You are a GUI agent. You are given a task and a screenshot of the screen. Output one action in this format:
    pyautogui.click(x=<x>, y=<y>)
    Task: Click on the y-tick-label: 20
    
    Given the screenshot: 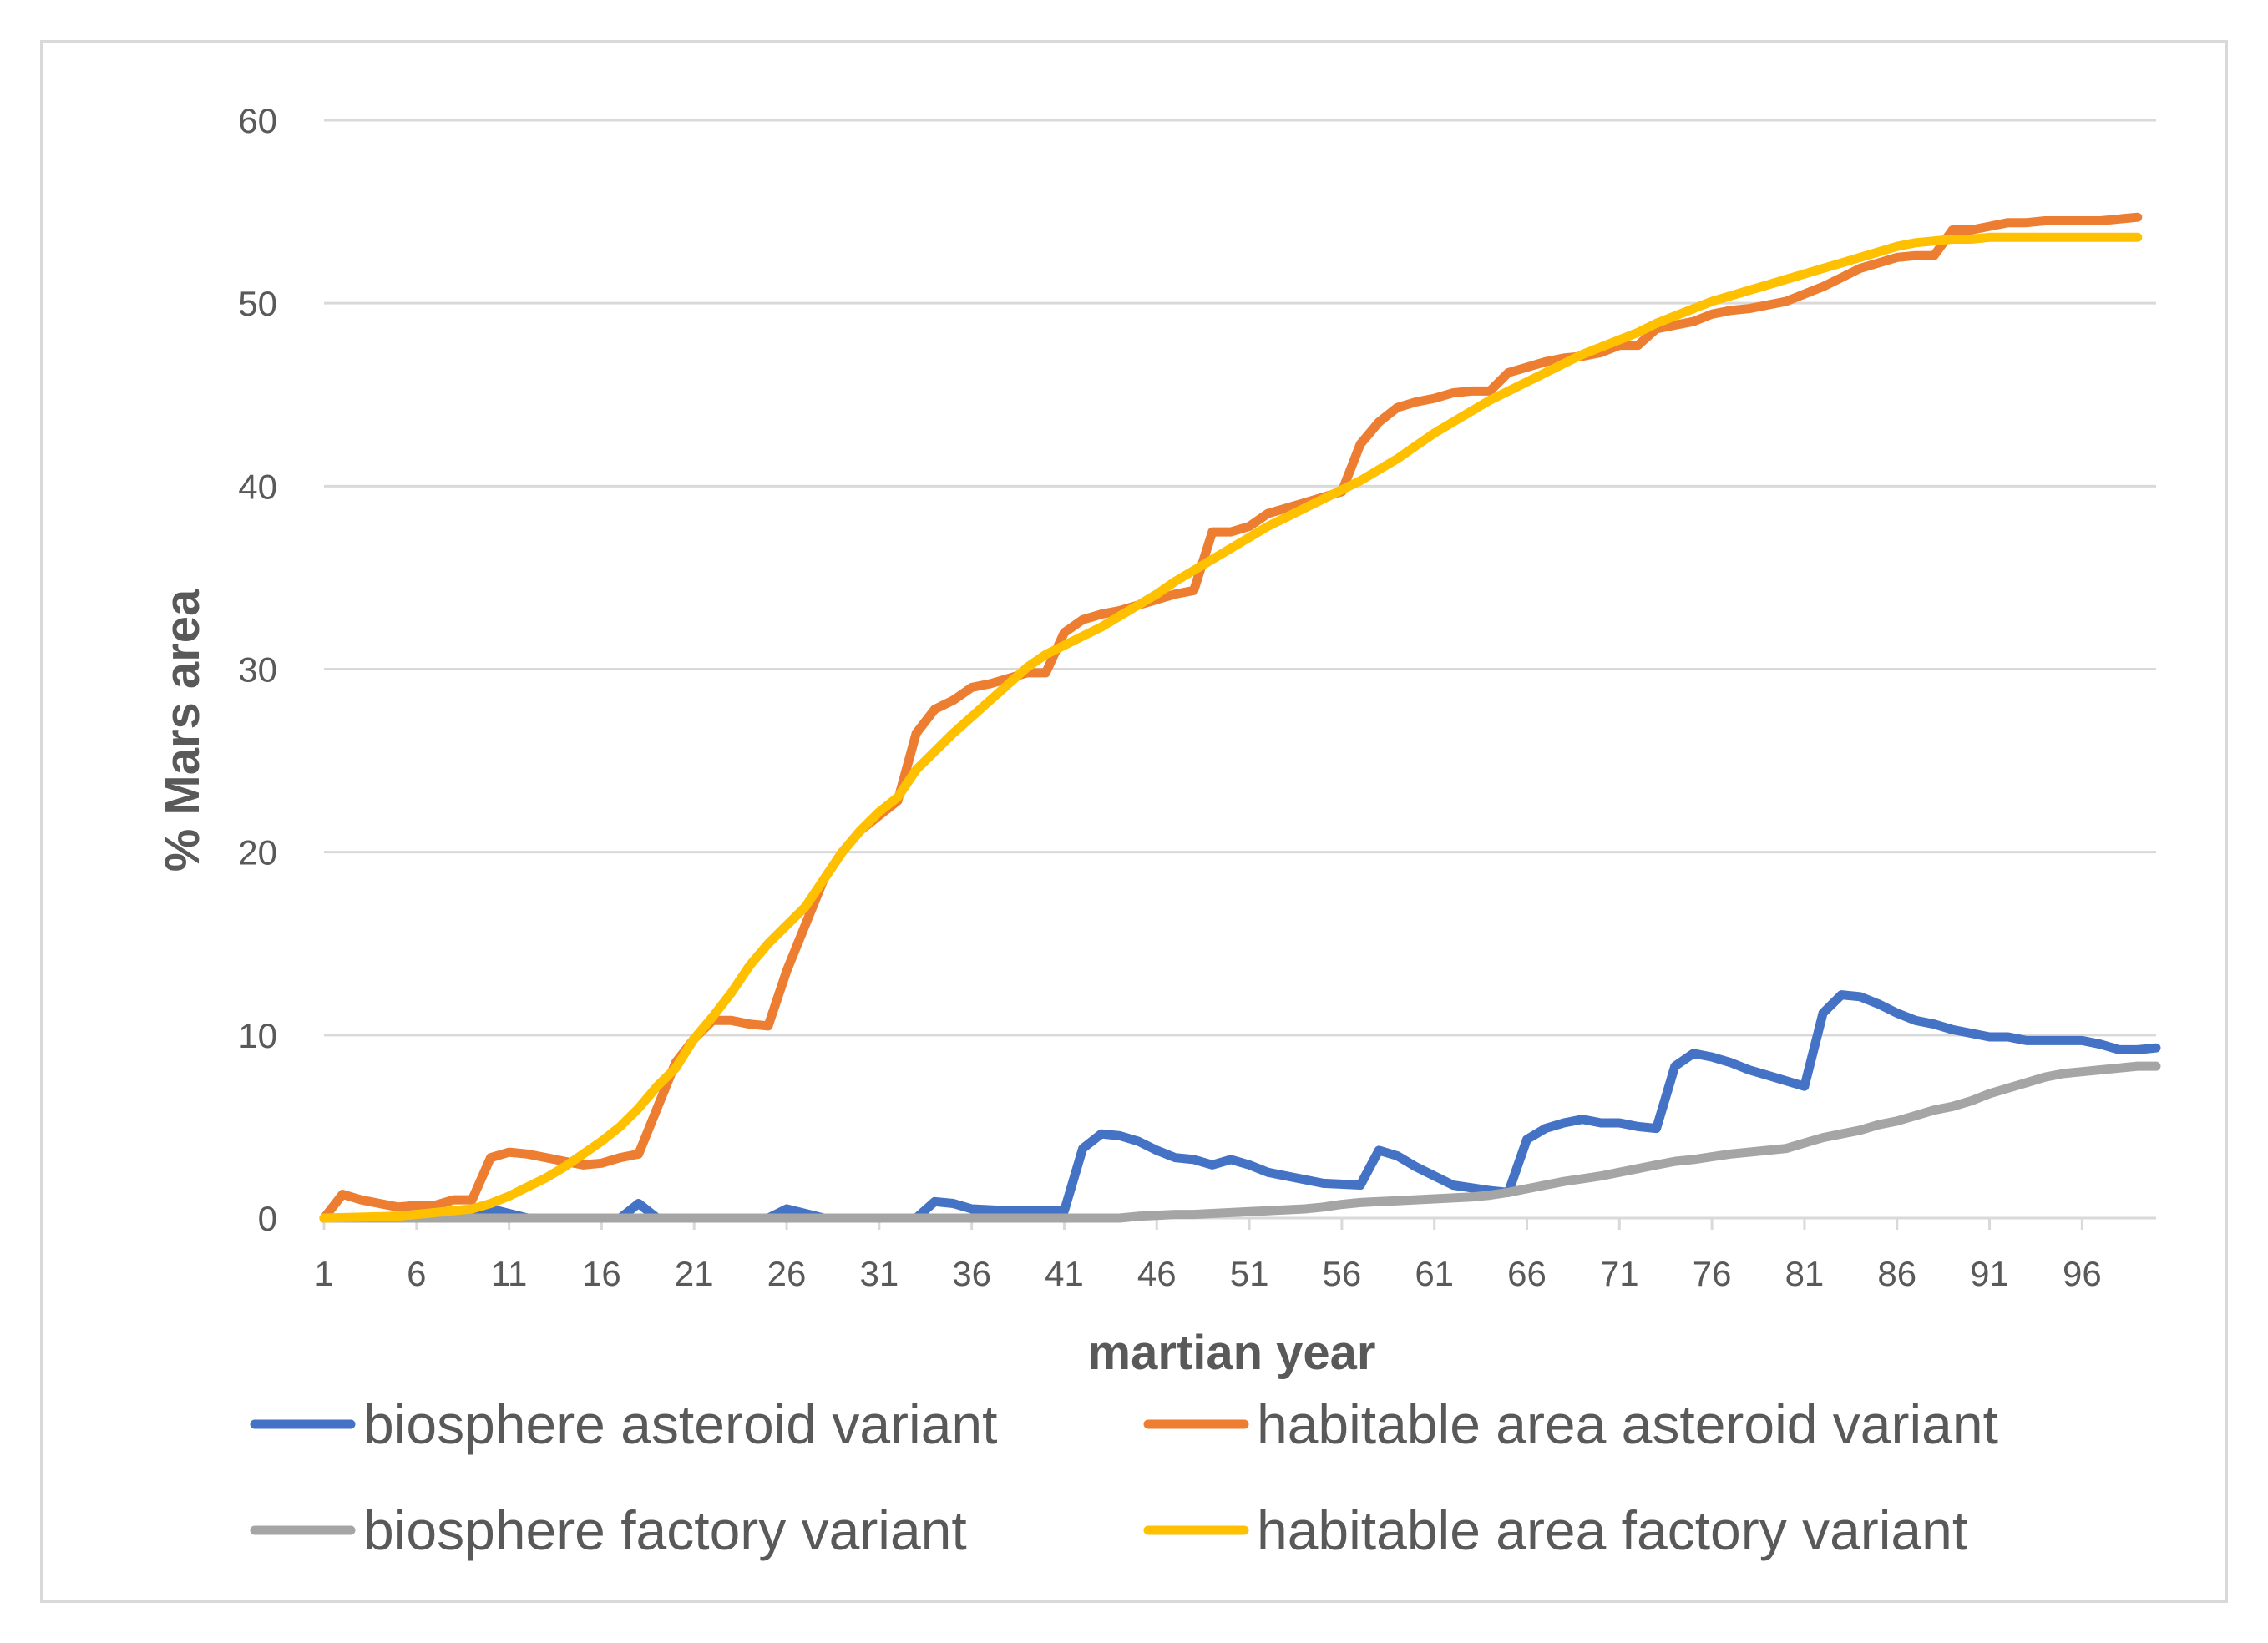 What is the action you would take?
    pyautogui.click(x=257, y=852)
    